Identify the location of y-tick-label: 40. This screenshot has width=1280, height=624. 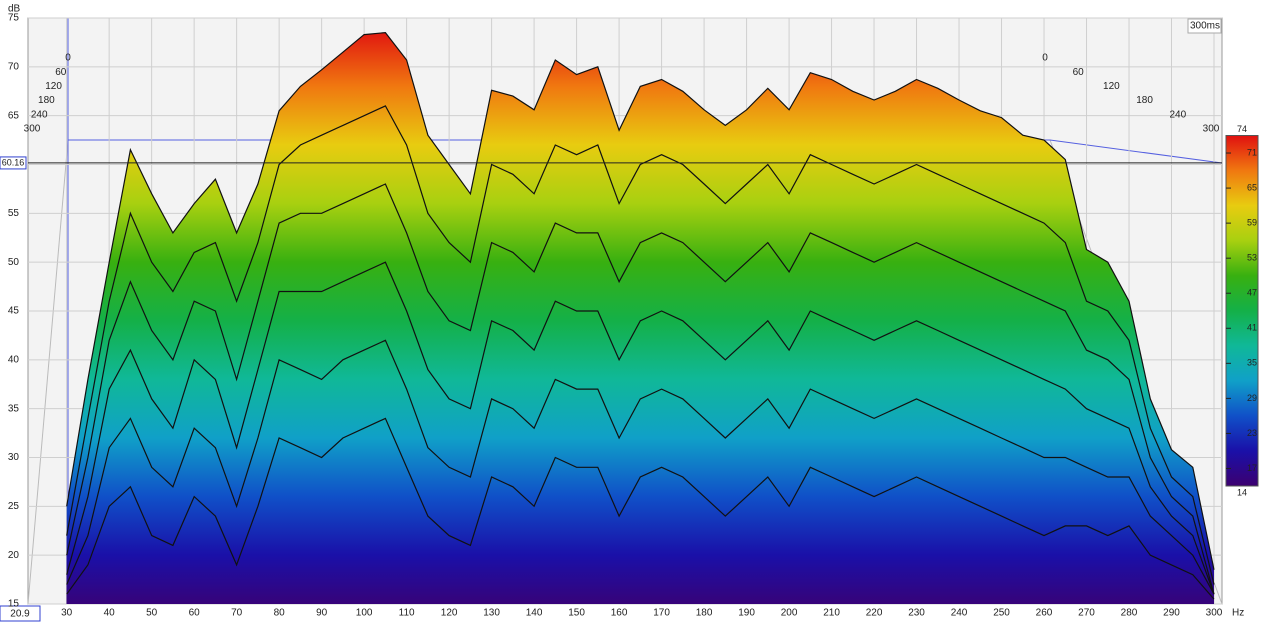
(14, 359).